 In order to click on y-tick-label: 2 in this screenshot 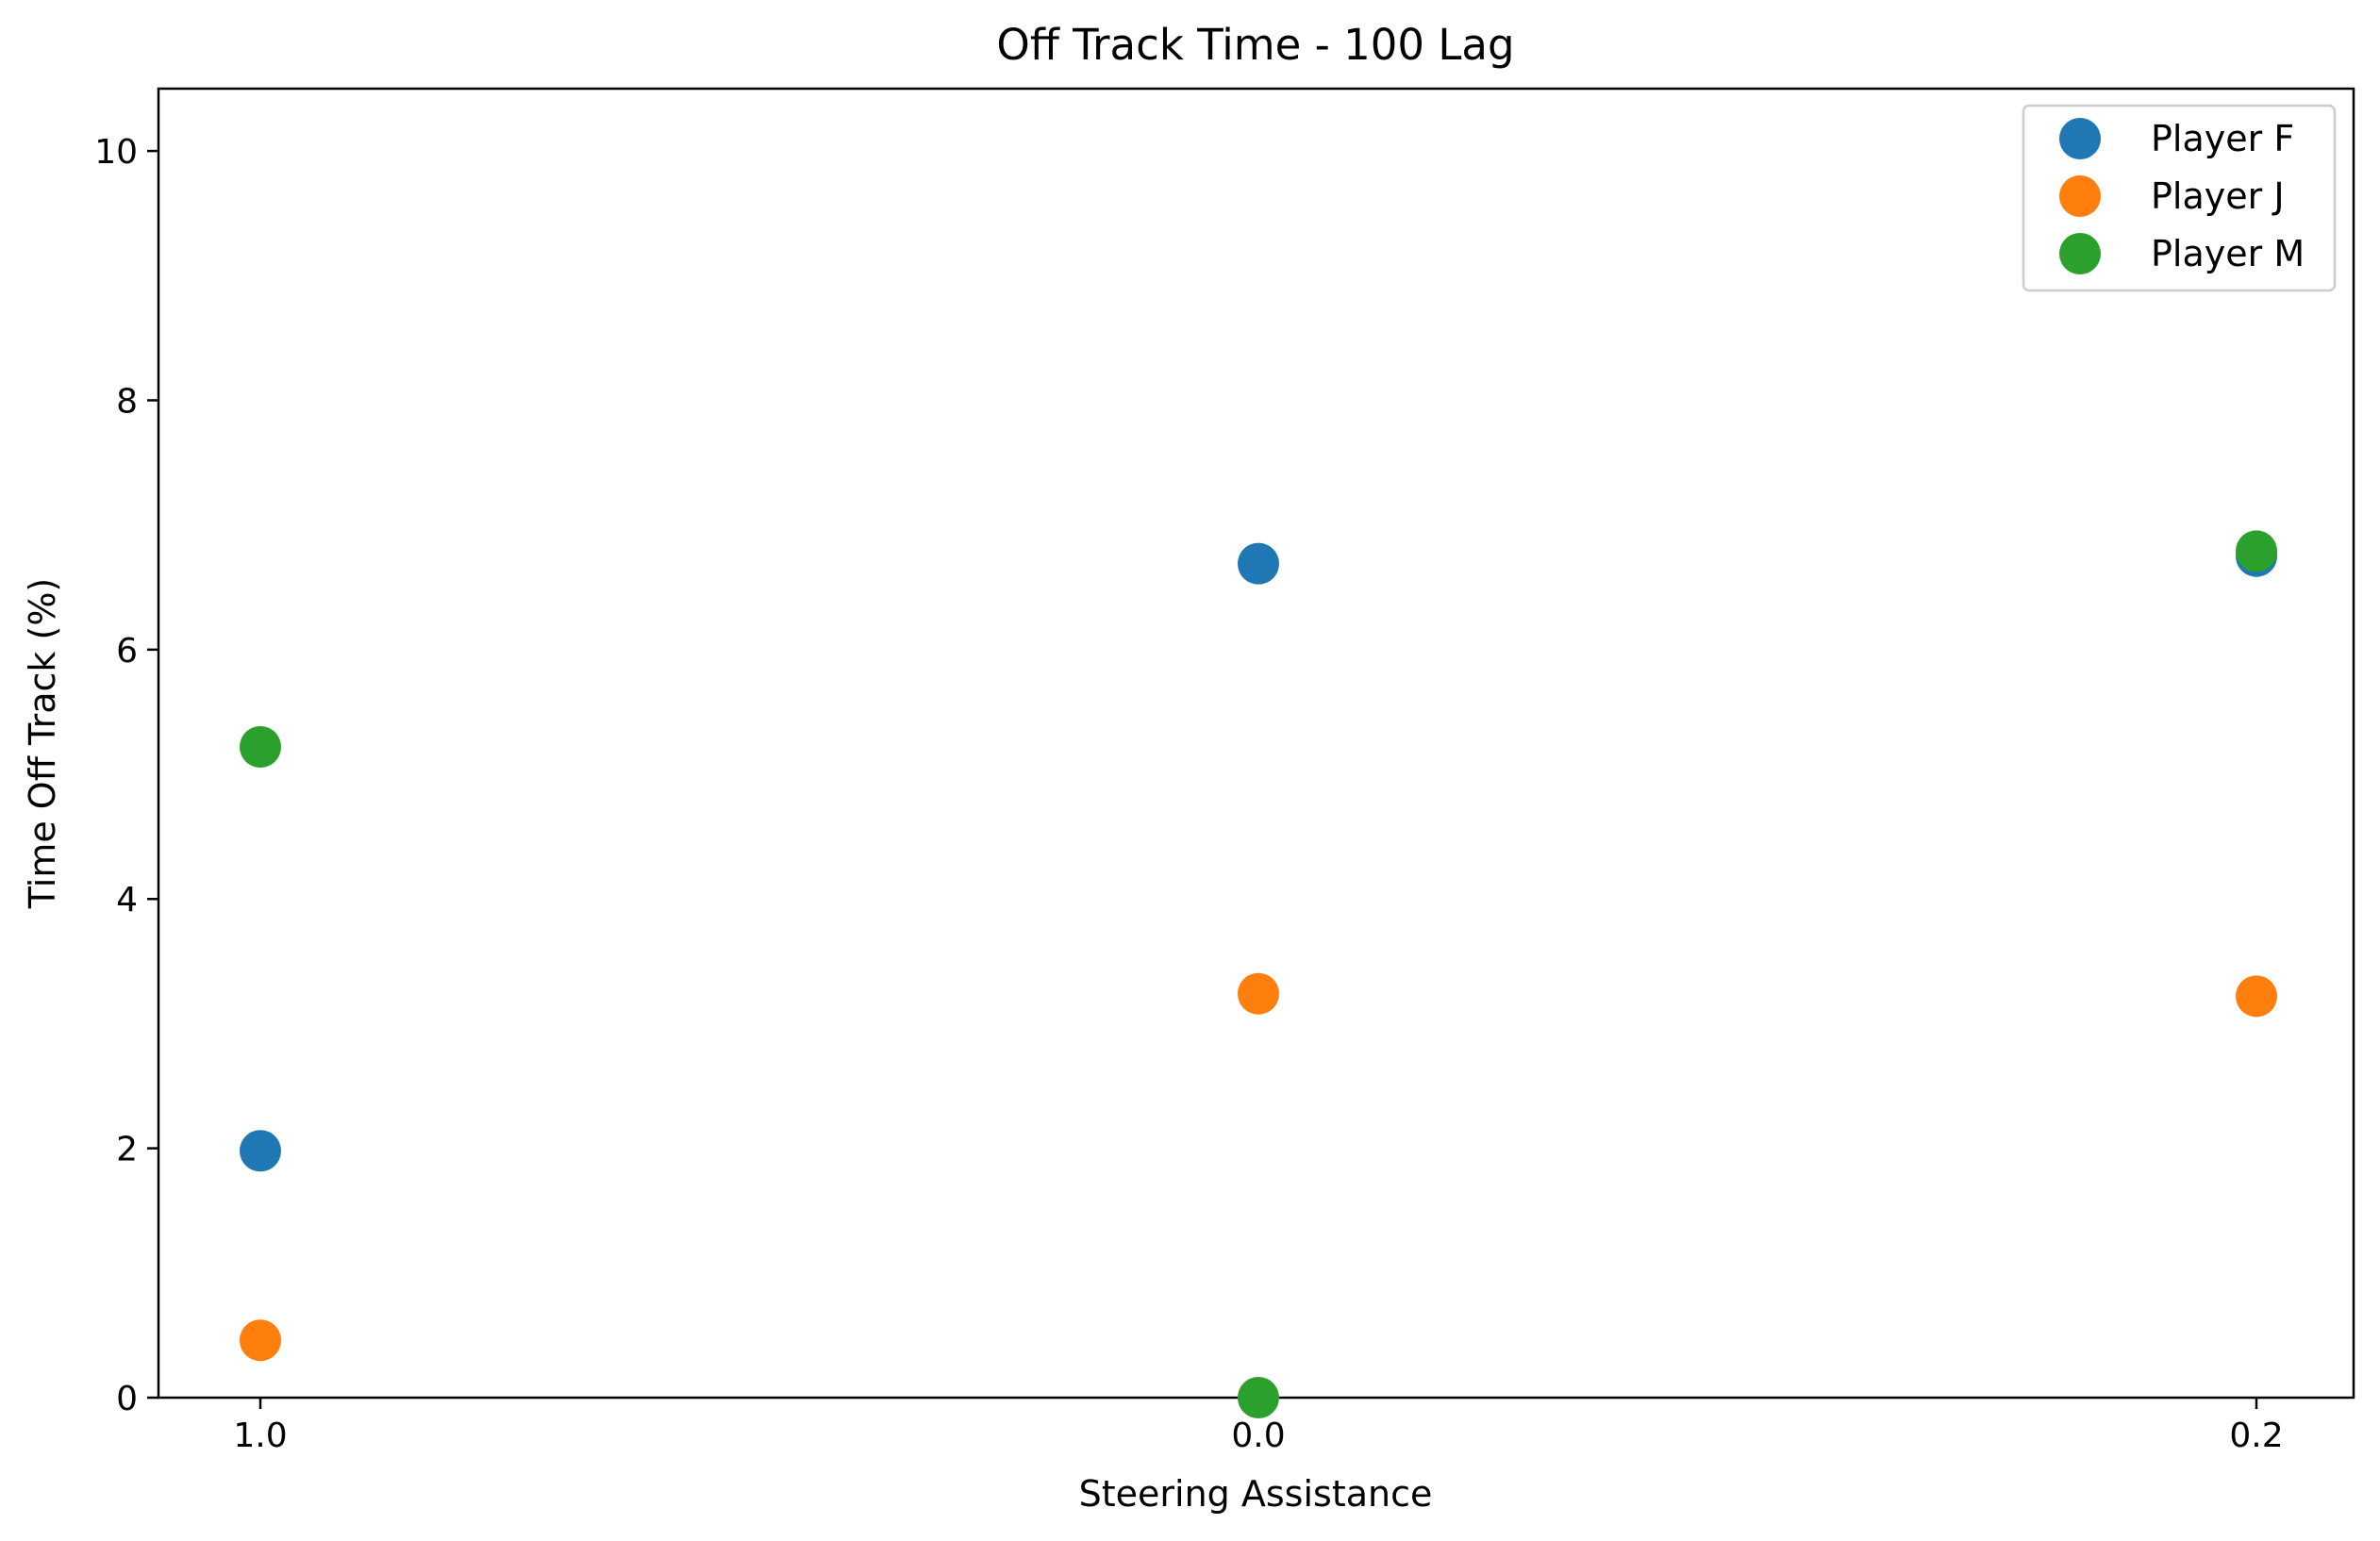, I will do `click(127, 1150)`.